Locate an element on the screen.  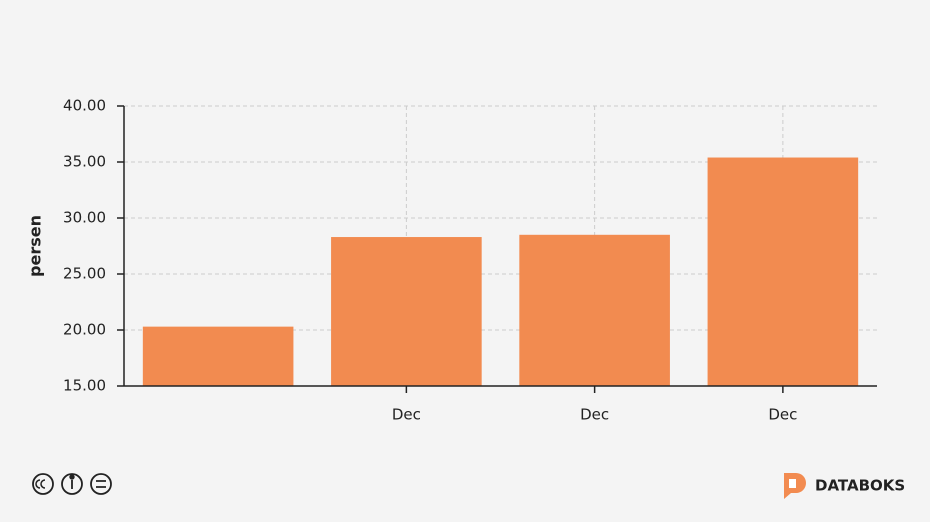
y-tick-label: 35.00 is located at coordinates (84, 162).